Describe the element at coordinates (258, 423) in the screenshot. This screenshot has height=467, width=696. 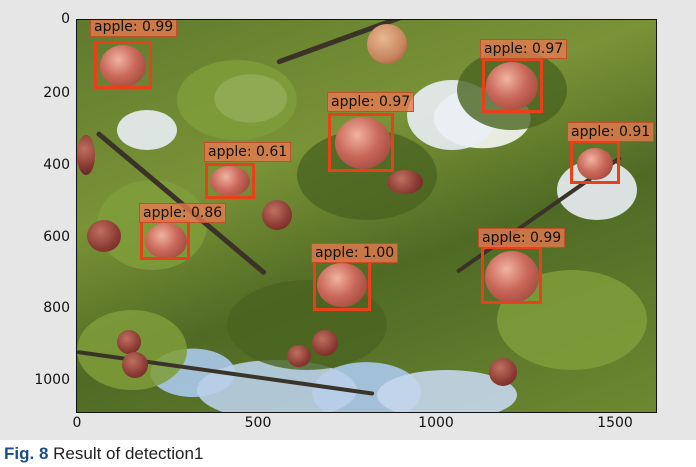
I see `x-tick-label: 500` at that location.